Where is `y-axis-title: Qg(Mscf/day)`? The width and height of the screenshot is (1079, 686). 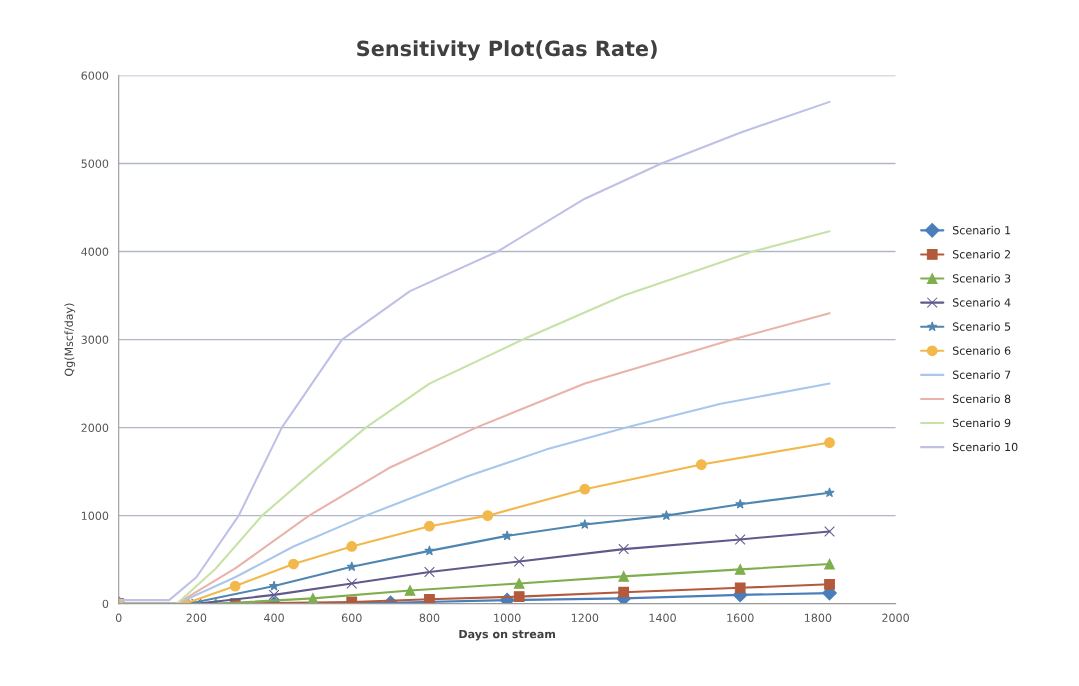 y-axis-title: Qg(Mscf/day) is located at coordinates (70, 339).